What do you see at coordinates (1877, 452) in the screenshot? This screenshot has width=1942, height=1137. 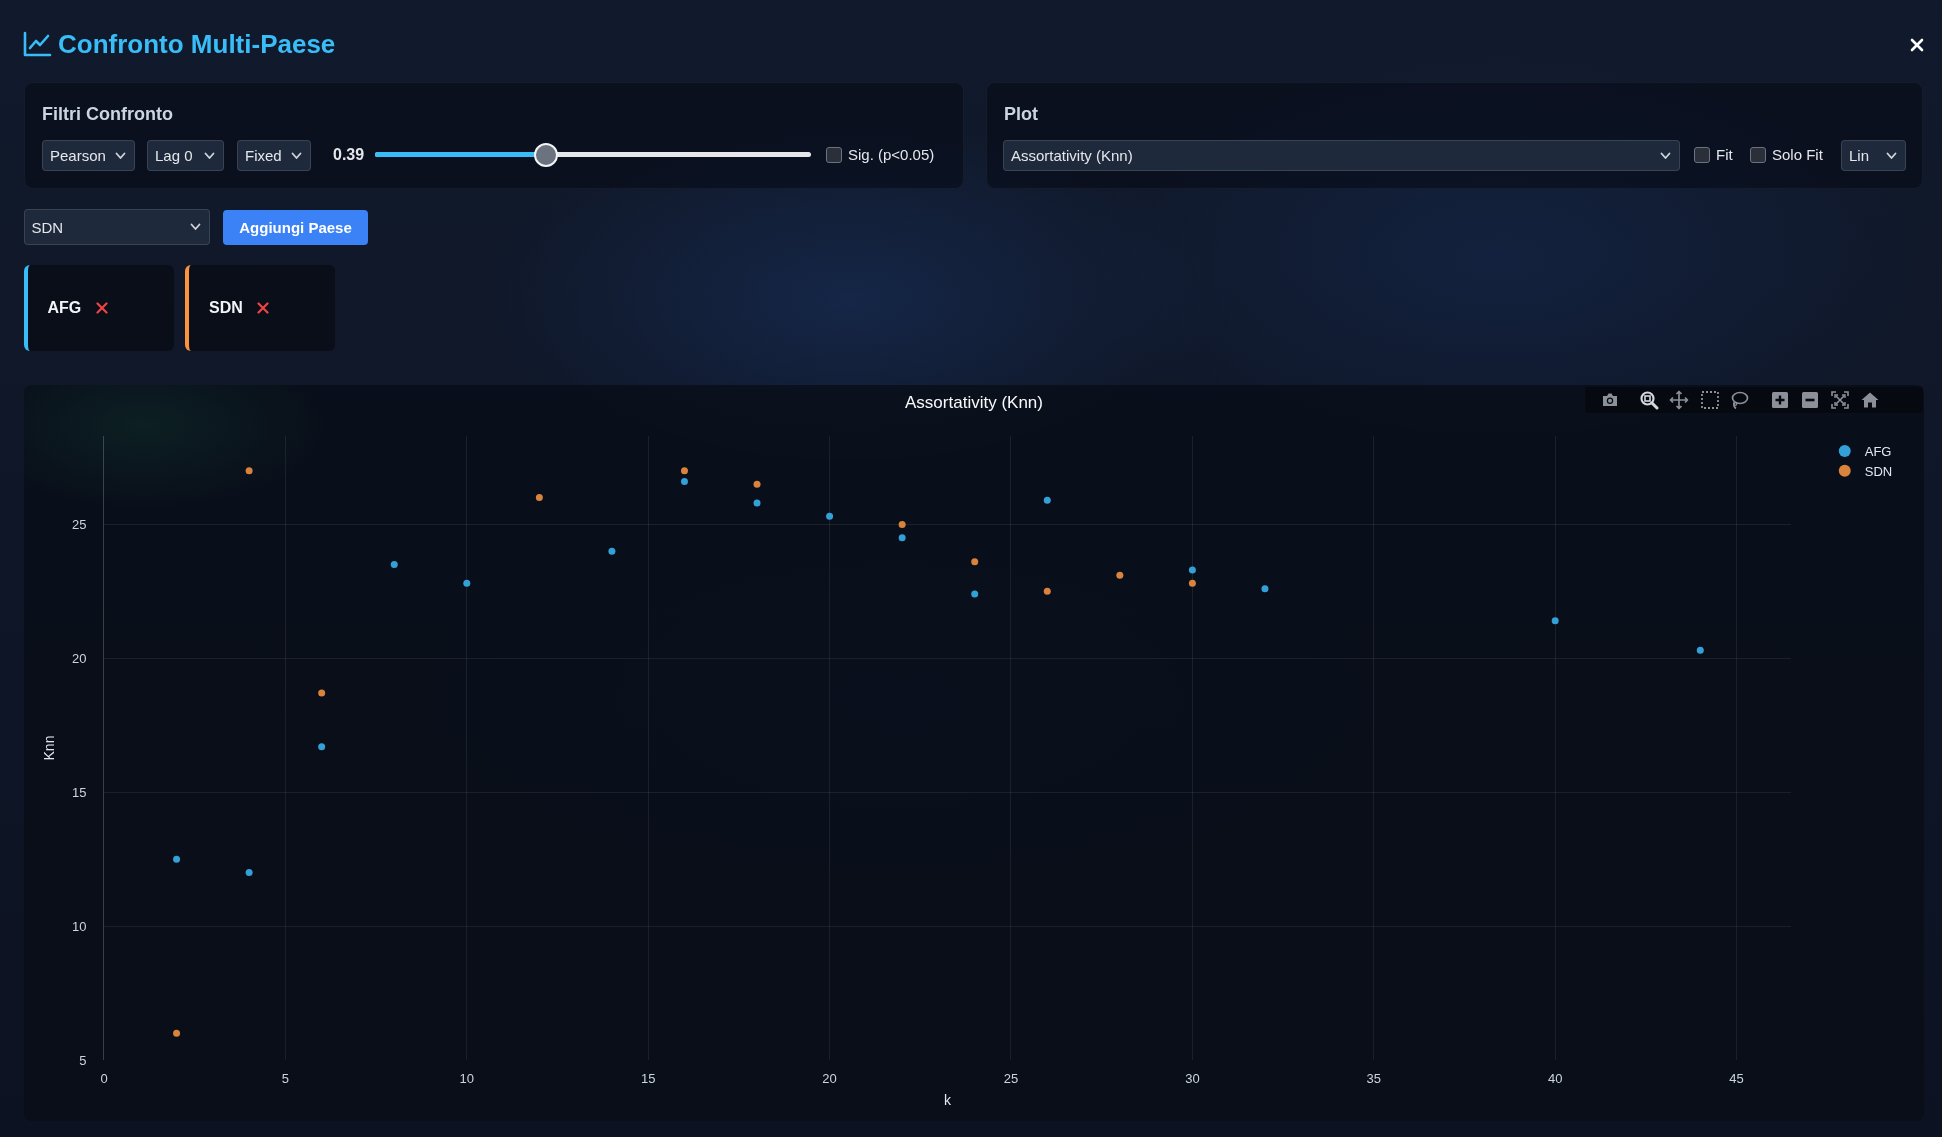 I see `legend-label: AFG` at bounding box center [1877, 452].